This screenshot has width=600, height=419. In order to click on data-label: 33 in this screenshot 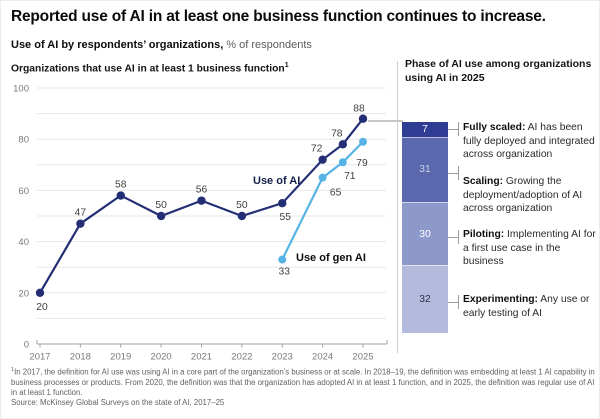, I will do `click(285, 272)`.